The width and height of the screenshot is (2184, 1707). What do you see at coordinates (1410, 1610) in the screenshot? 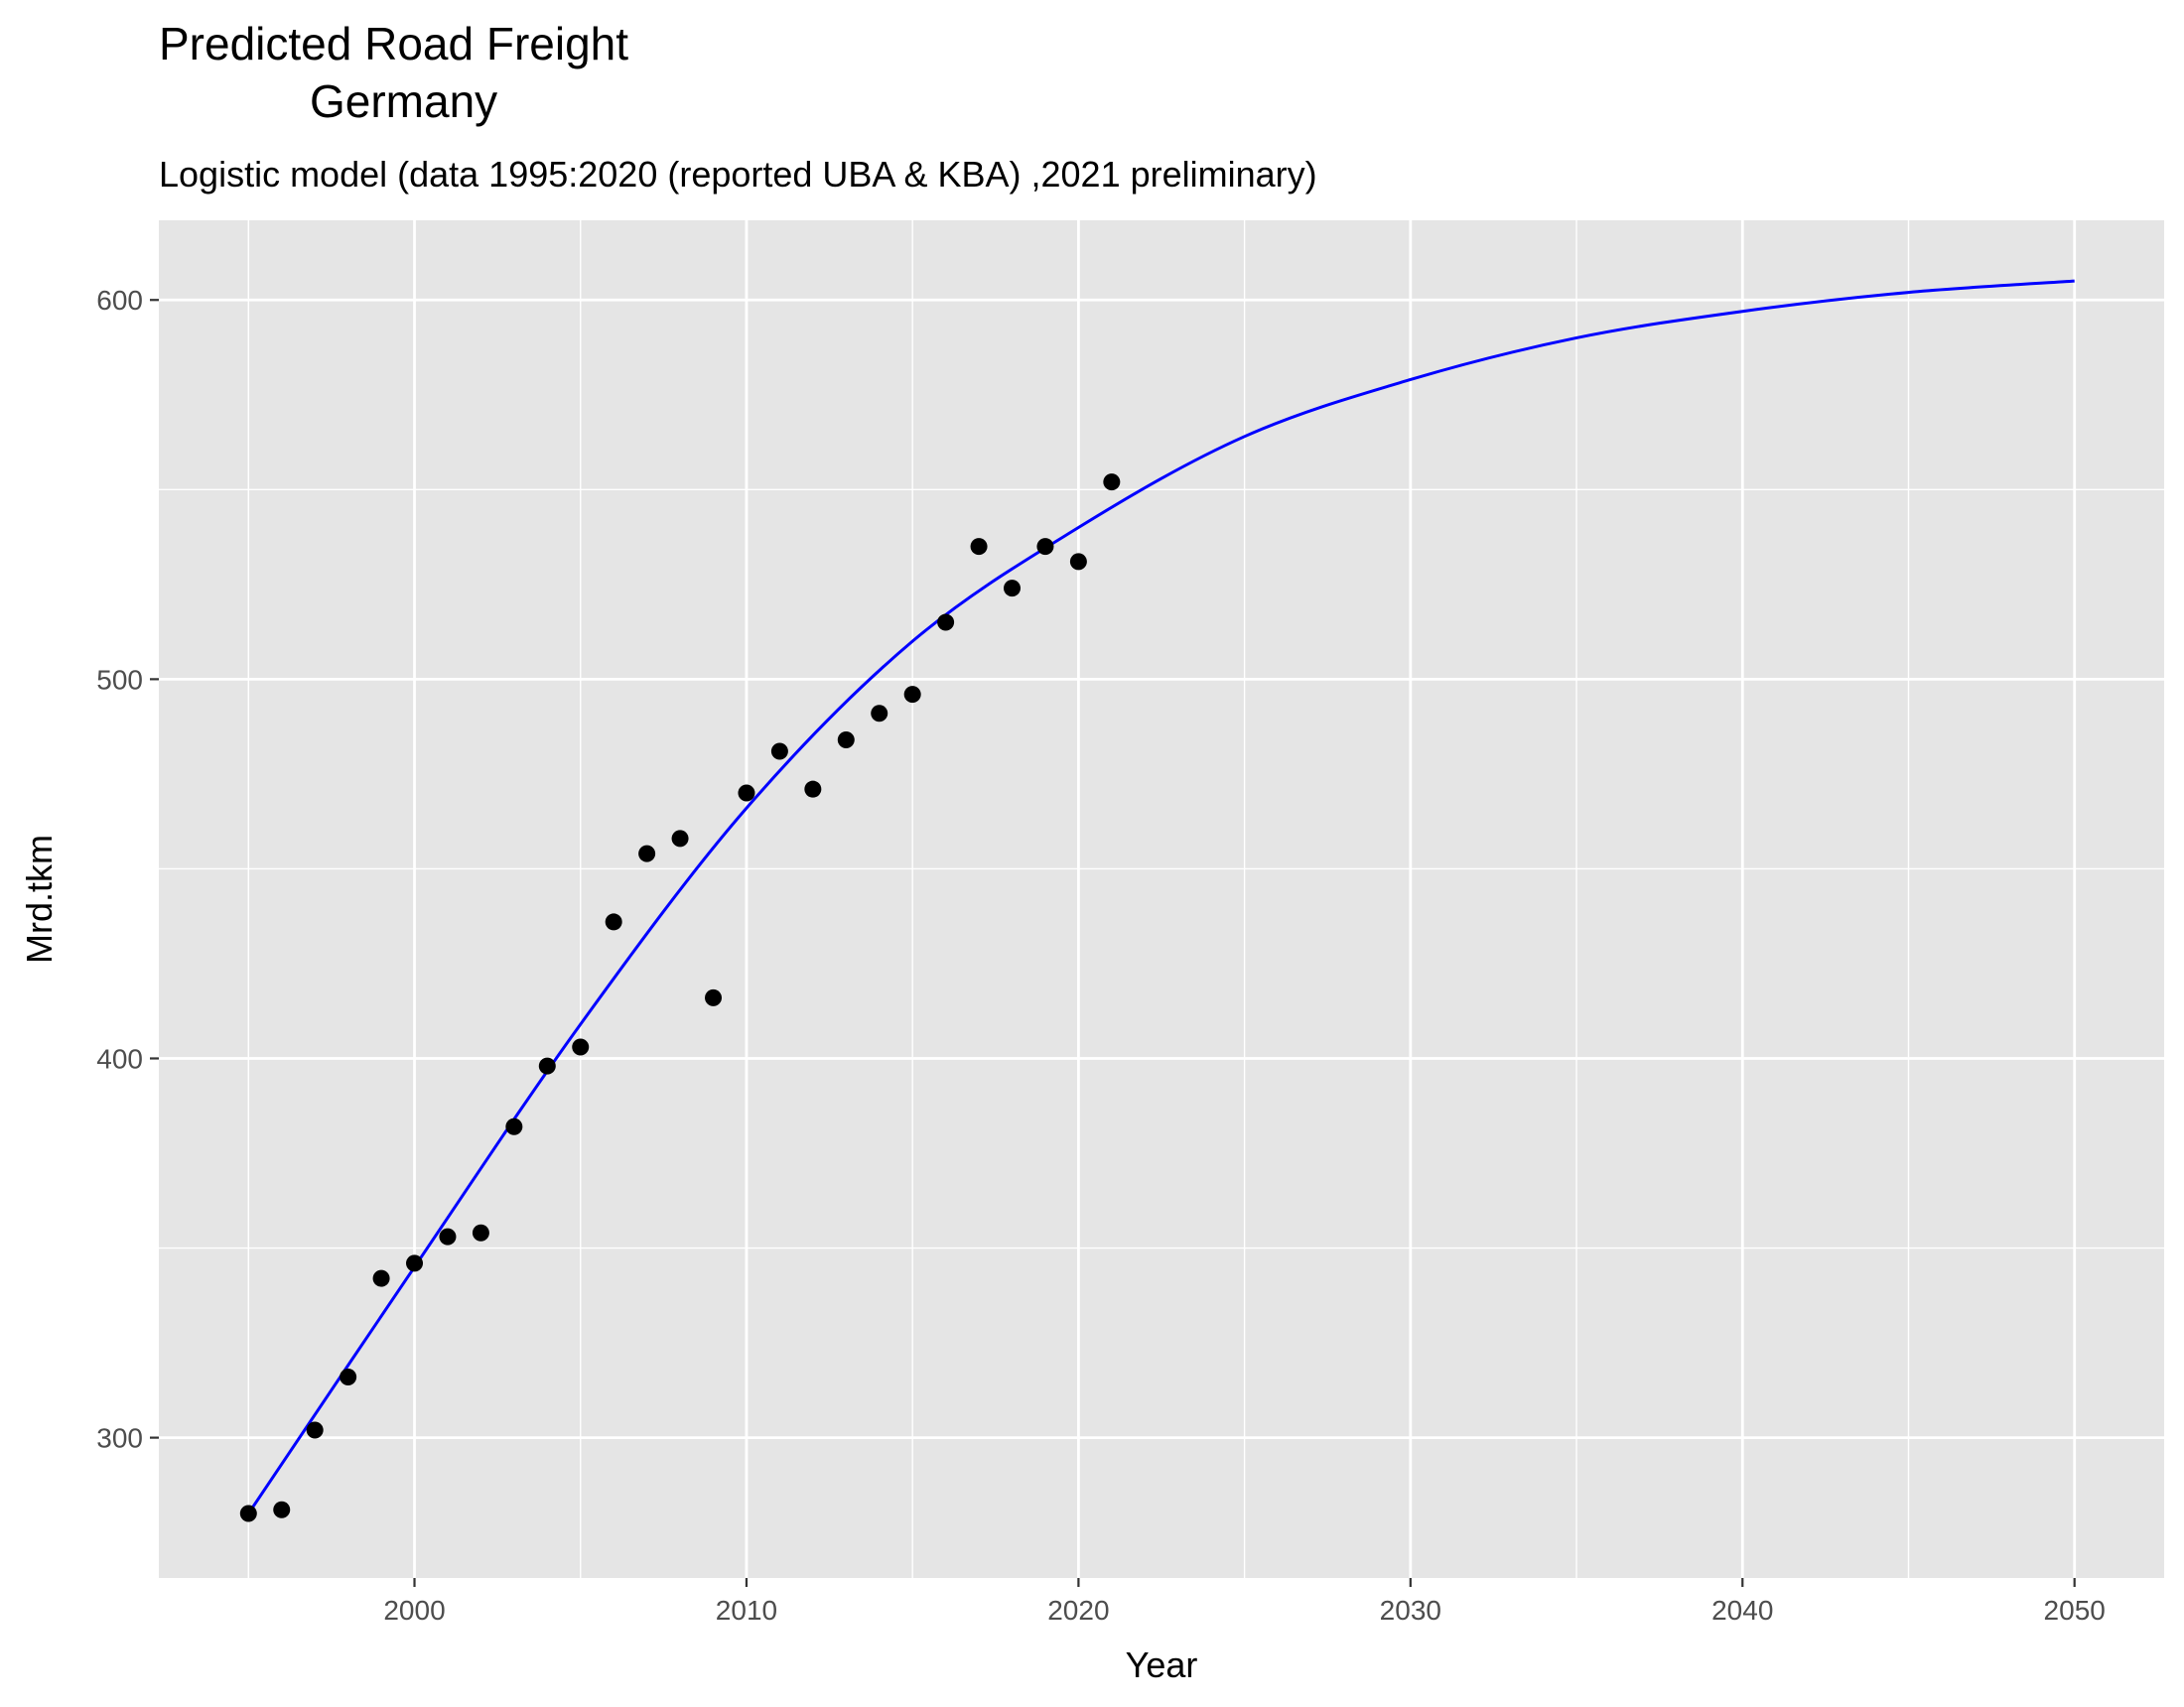
I see `x-tick-label: 2030` at bounding box center [1410, 1610].